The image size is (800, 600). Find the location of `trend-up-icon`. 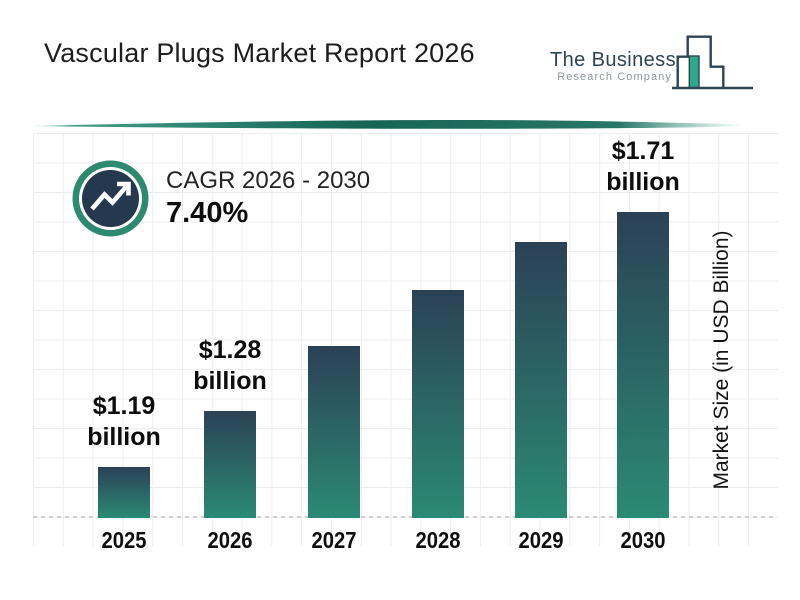

trend-up-icon is located at coordinates (110, 196).